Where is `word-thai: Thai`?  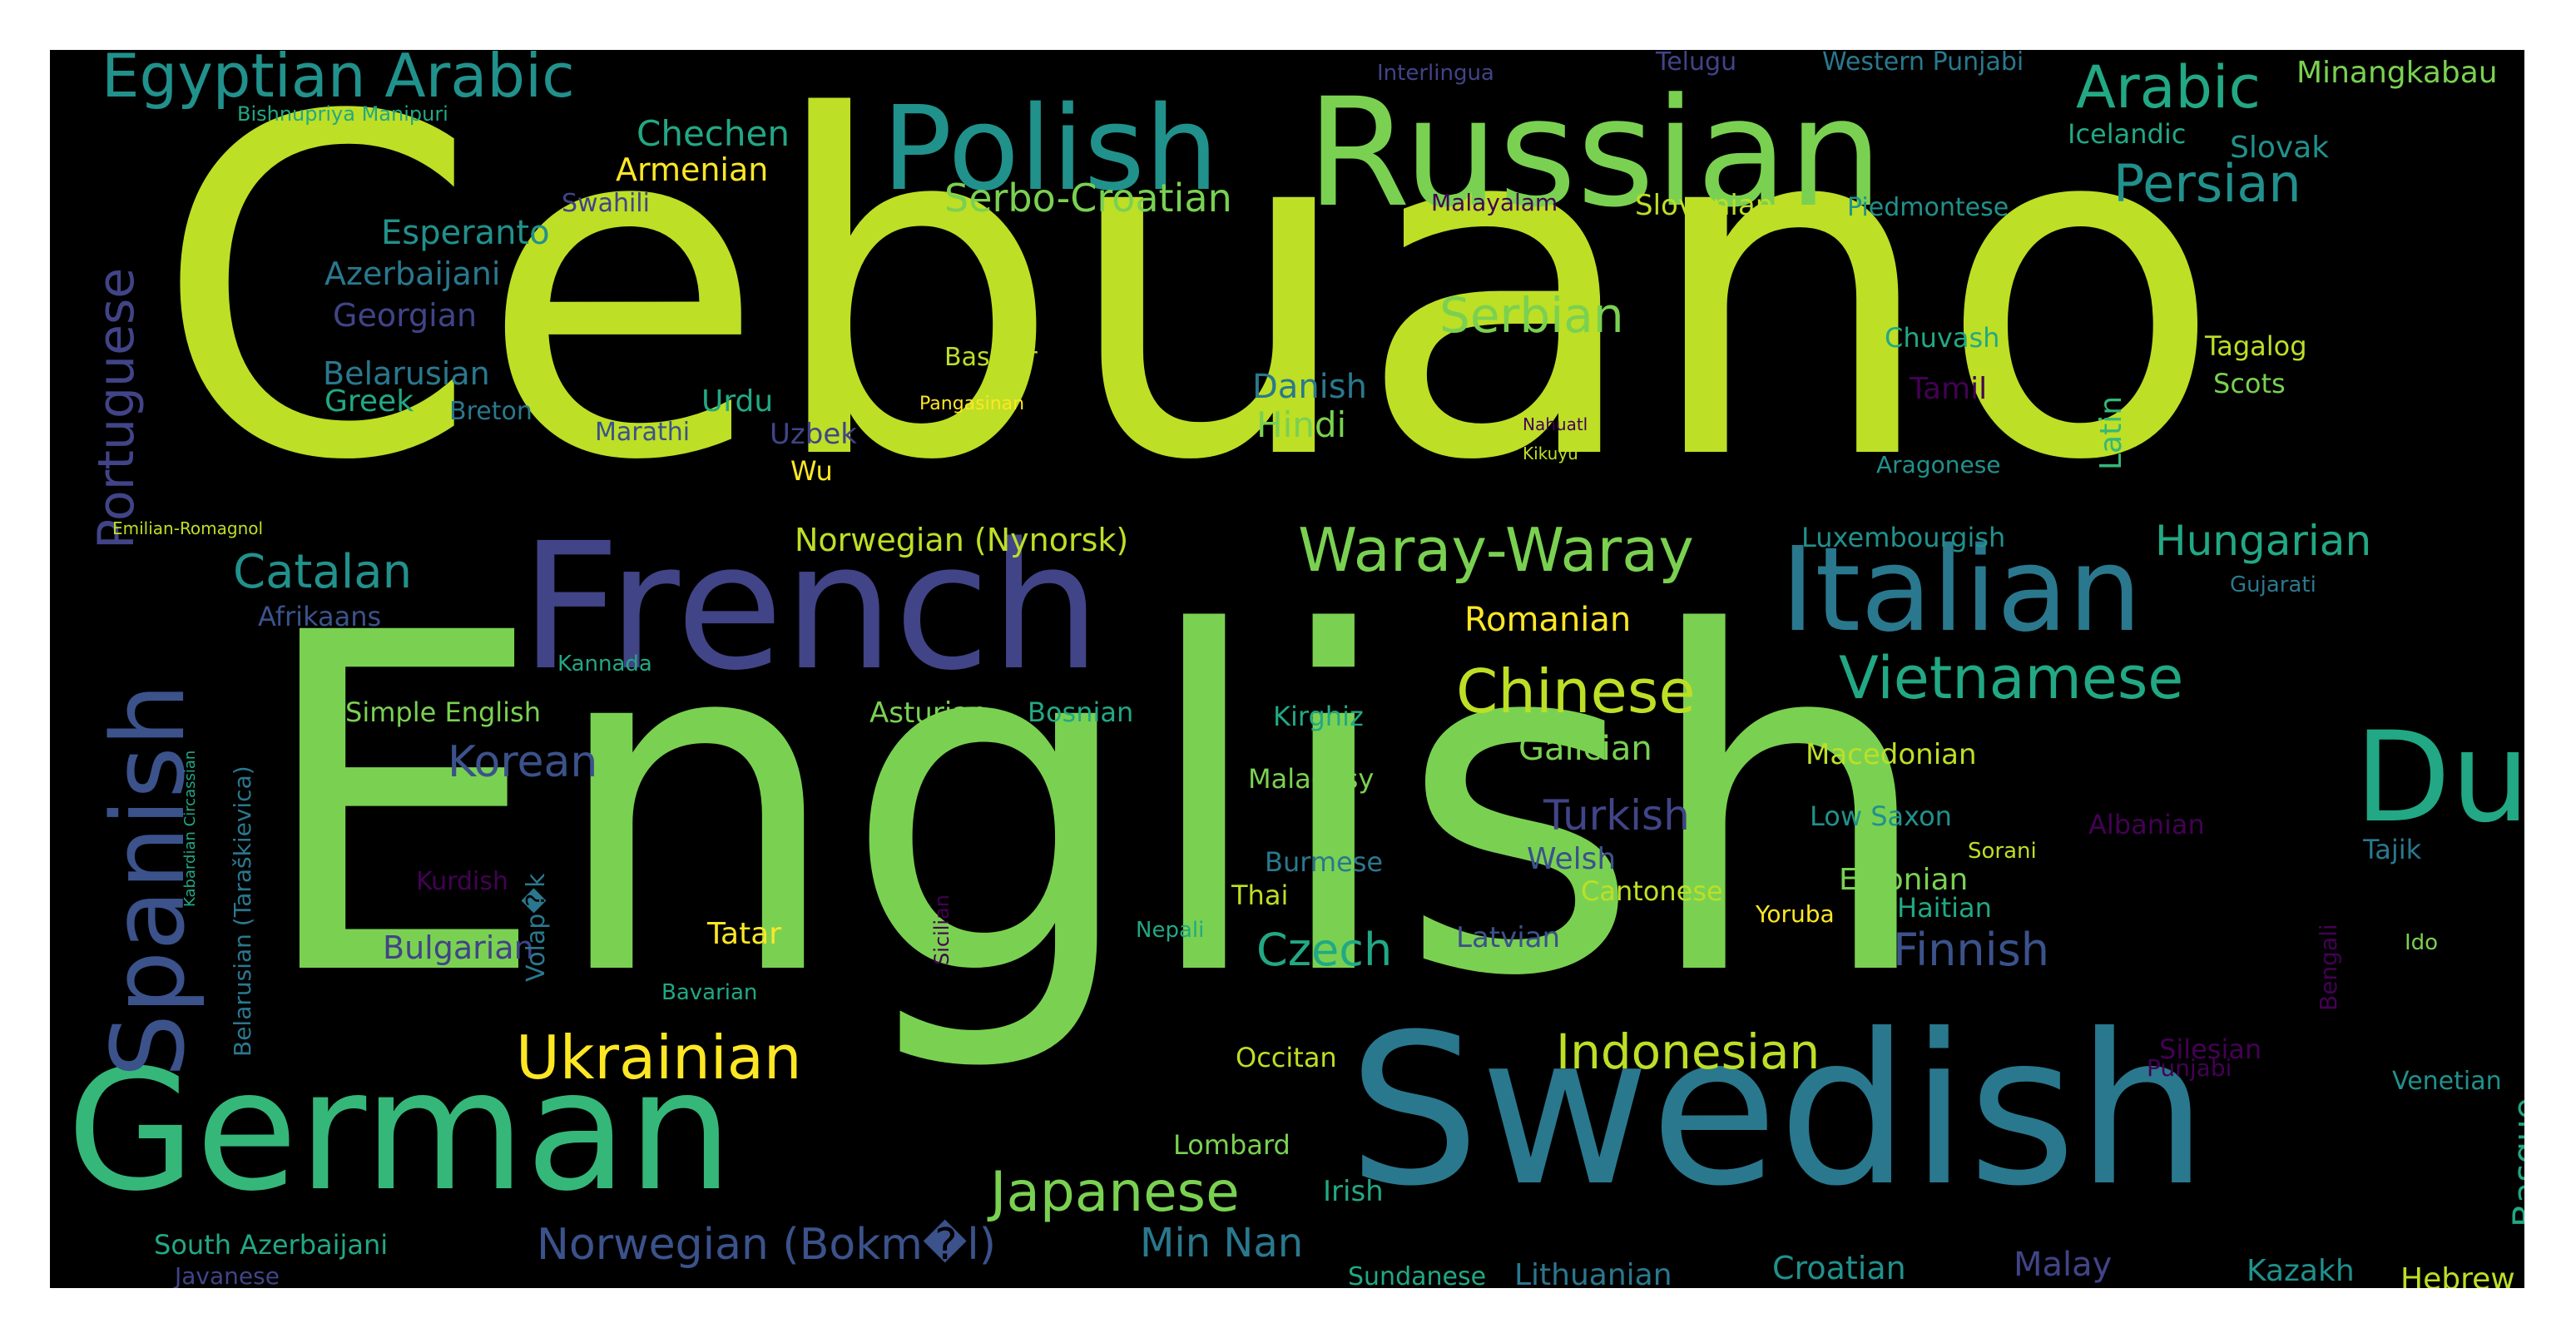
word-thai: Thai is located at coordinates (1260, 895).